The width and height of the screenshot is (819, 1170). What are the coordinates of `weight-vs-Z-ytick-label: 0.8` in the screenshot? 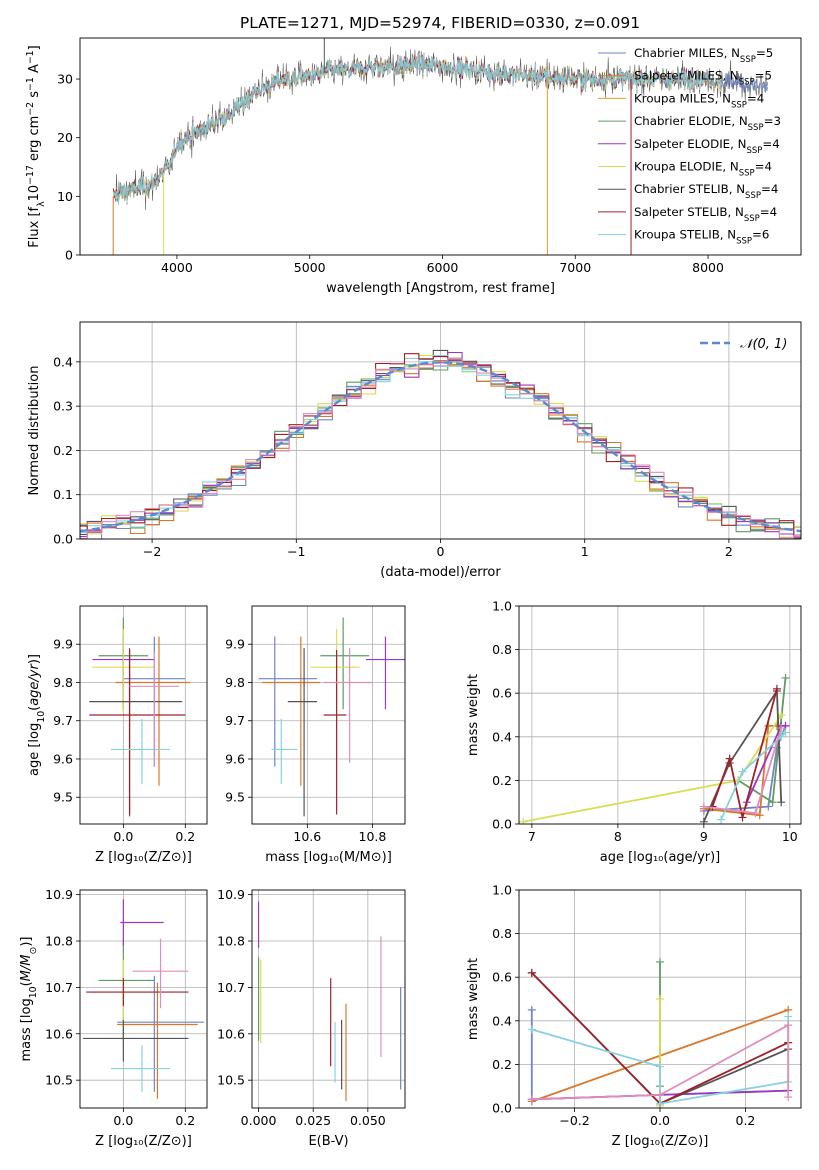 It's located at (502, 933).